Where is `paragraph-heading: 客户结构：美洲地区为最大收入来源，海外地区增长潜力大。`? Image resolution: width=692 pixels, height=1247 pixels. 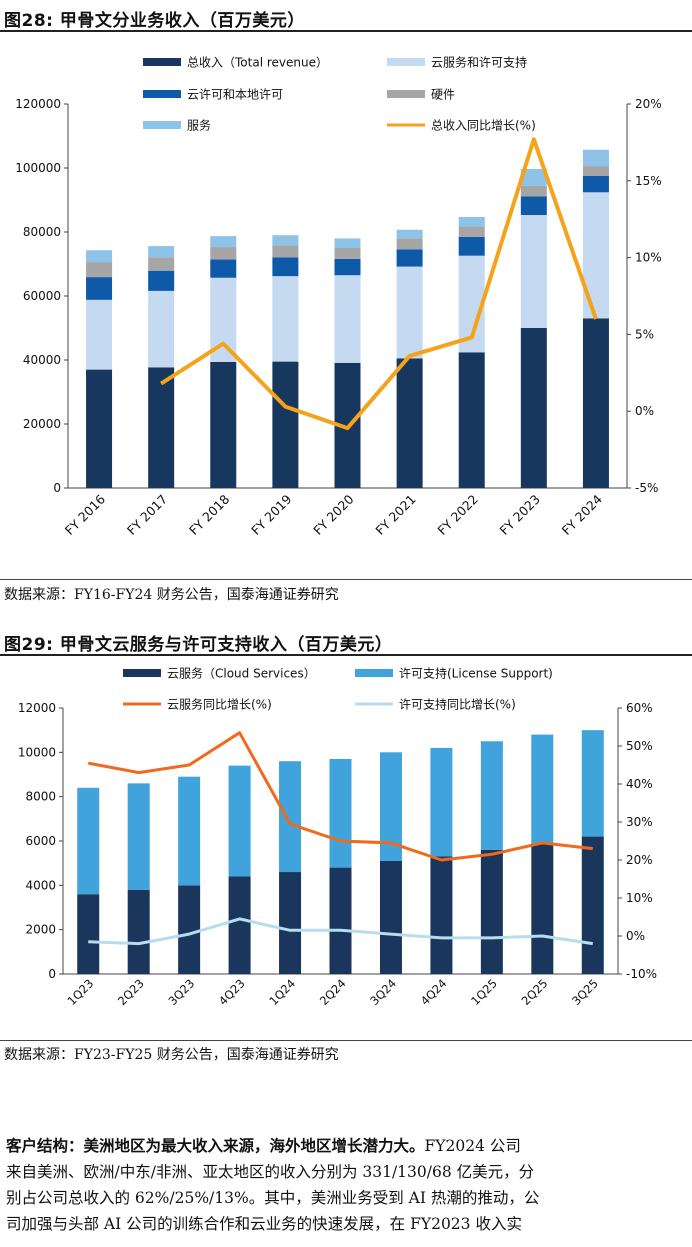 paragraph-heading: 客户结构：美洲地区为最大收入来源，海外地区增长潜力大。 is located at coordinates (215, 1145).